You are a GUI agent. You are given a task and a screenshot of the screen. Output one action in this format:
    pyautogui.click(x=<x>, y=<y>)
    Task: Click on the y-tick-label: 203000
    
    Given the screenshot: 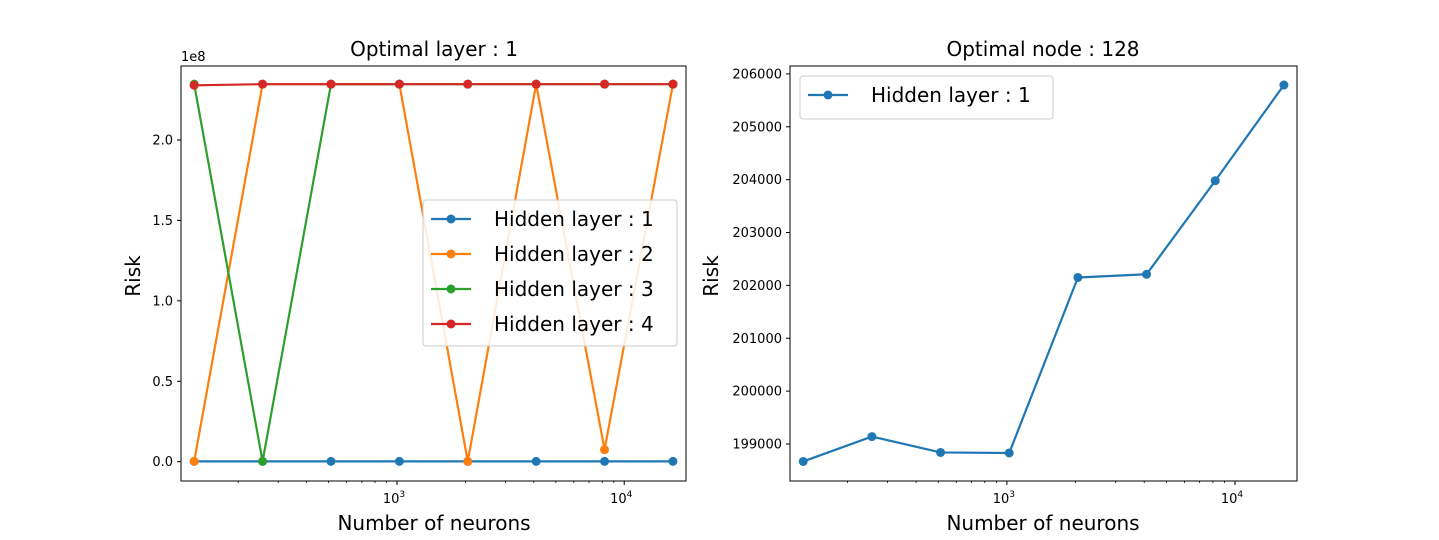 What is the action you would take?
    pyautogui.click(x=757, y=233)
    